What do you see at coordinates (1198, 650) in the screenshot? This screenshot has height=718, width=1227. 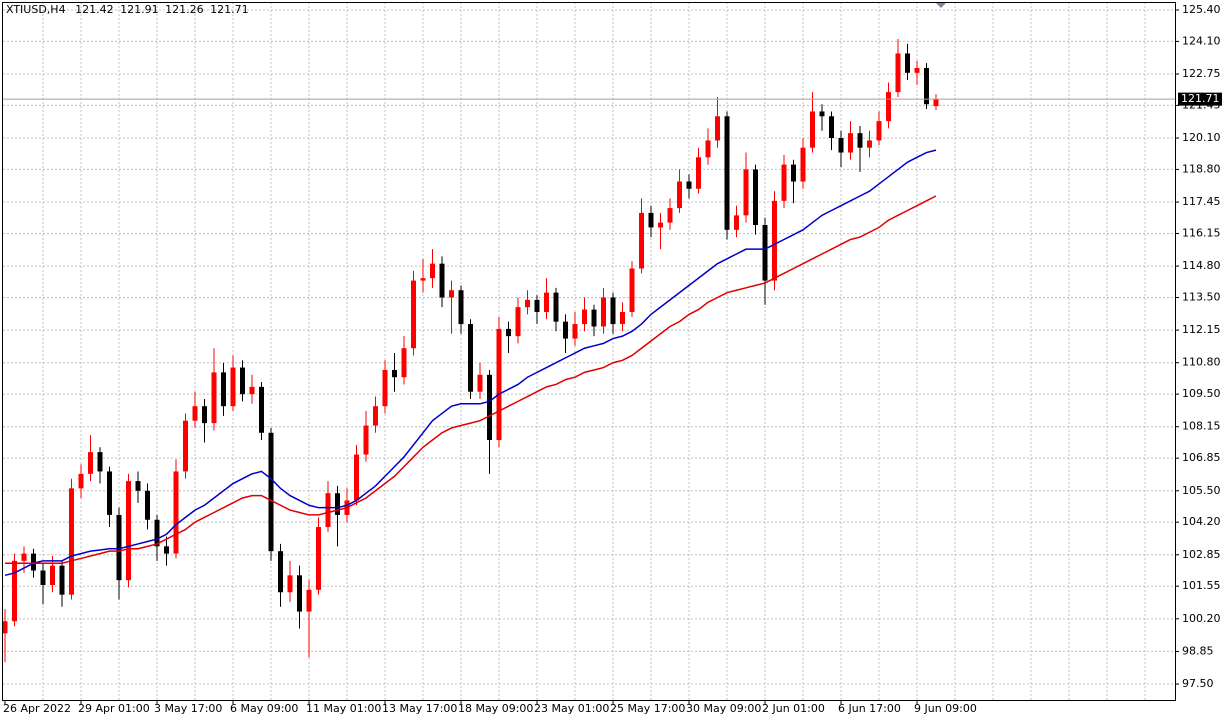 I see `y-tick-label: 98.85` at bounding box center [1198, 650].